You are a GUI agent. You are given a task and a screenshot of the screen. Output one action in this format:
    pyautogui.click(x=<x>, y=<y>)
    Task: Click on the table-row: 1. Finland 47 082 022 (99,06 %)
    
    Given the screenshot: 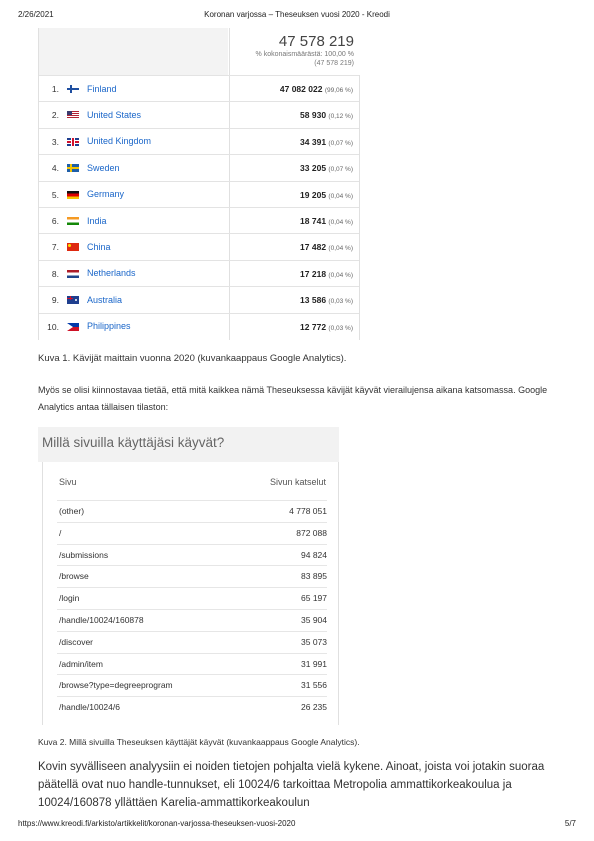 What is the action you would take?
    pyautogui.click(x=199, y=88)
    